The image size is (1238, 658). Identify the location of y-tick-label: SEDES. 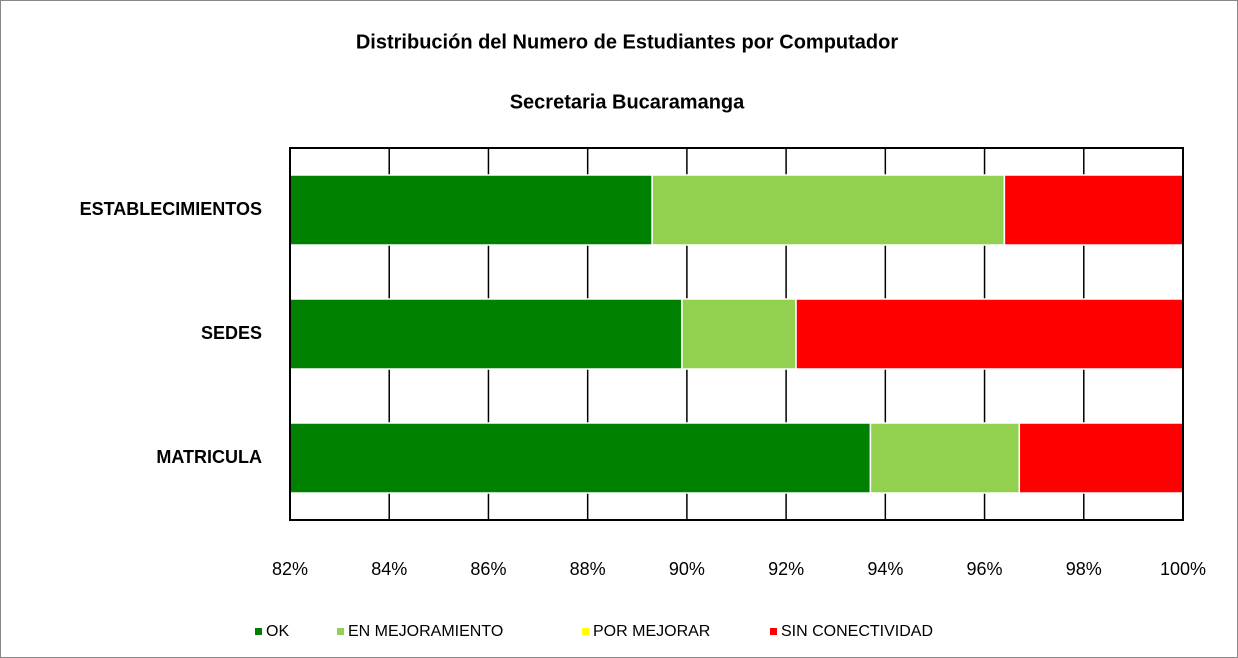
(231, 333).